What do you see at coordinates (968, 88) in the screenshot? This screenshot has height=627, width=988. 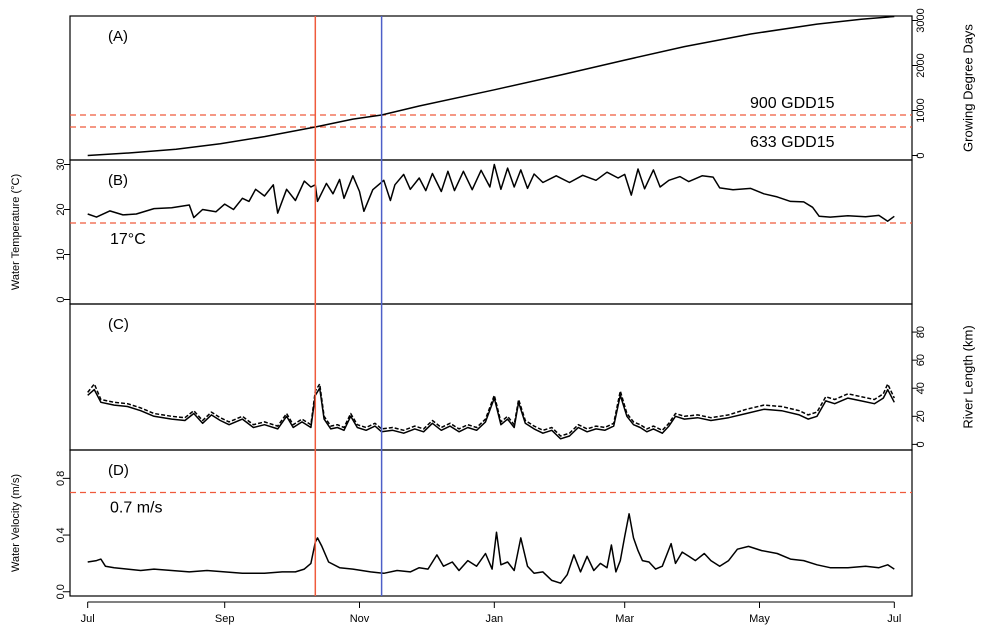 I see `panel-a-y-label: Growing Degree Days` at bounding box center [968, 88].